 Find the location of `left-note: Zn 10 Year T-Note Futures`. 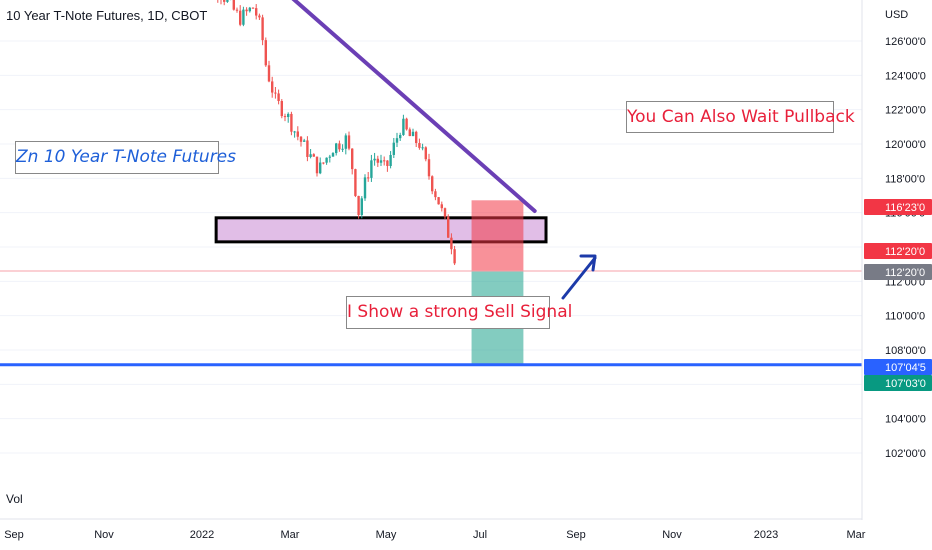

left-note: Zn 10 Year T-Note Futures is located at coordinates (125, 157).